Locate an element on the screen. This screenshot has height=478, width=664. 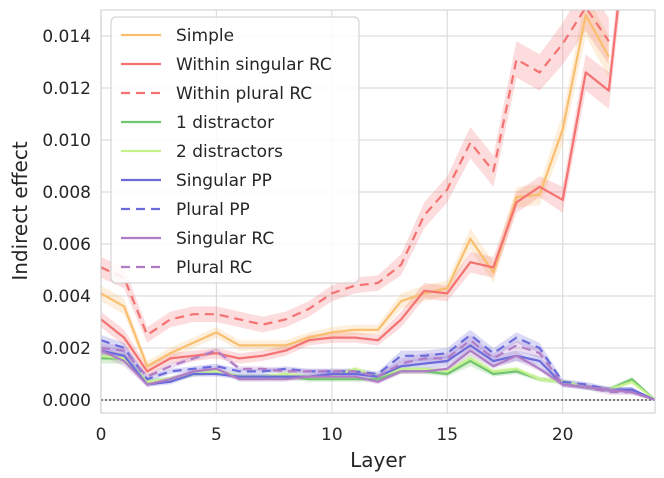
legend-label: Plural RC is located at coordinates (214, 268).